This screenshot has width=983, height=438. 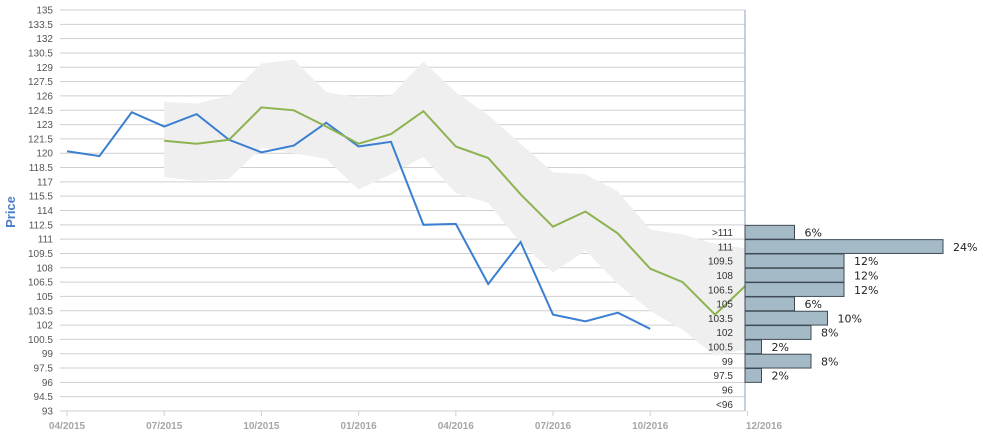 What do you see at coordinates (48, 383) in the screenshot?
I see `y-tick-label: 96` at bounding box center [48, 383].